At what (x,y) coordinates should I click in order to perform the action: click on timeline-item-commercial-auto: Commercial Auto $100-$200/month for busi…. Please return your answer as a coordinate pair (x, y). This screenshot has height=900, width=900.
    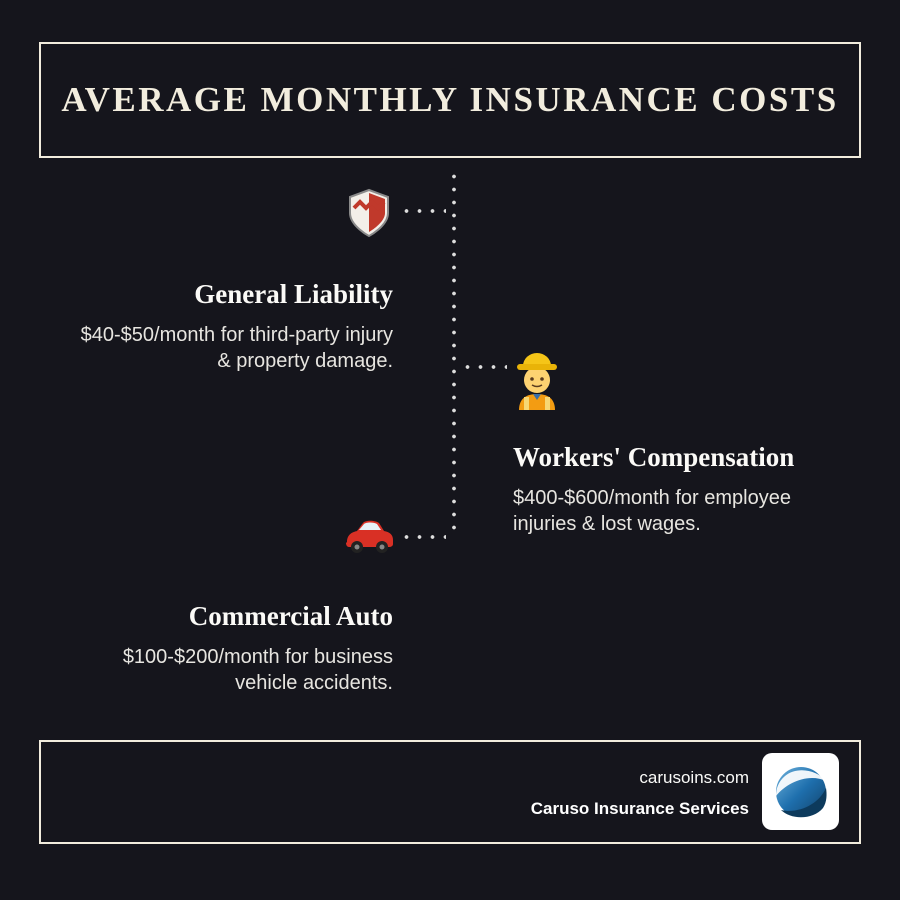
    Looking at the image, I should click on (228, 648).